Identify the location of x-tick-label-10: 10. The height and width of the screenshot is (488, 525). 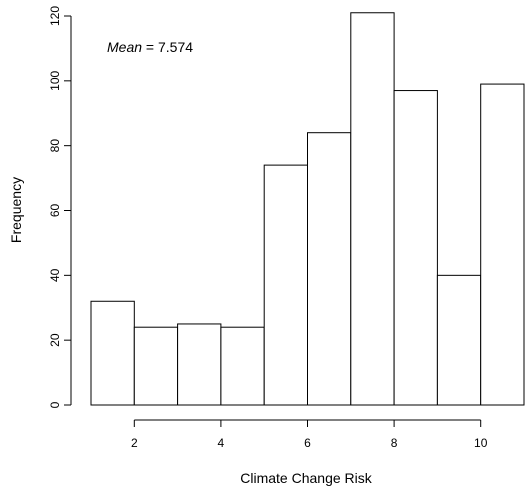
(481, 443).